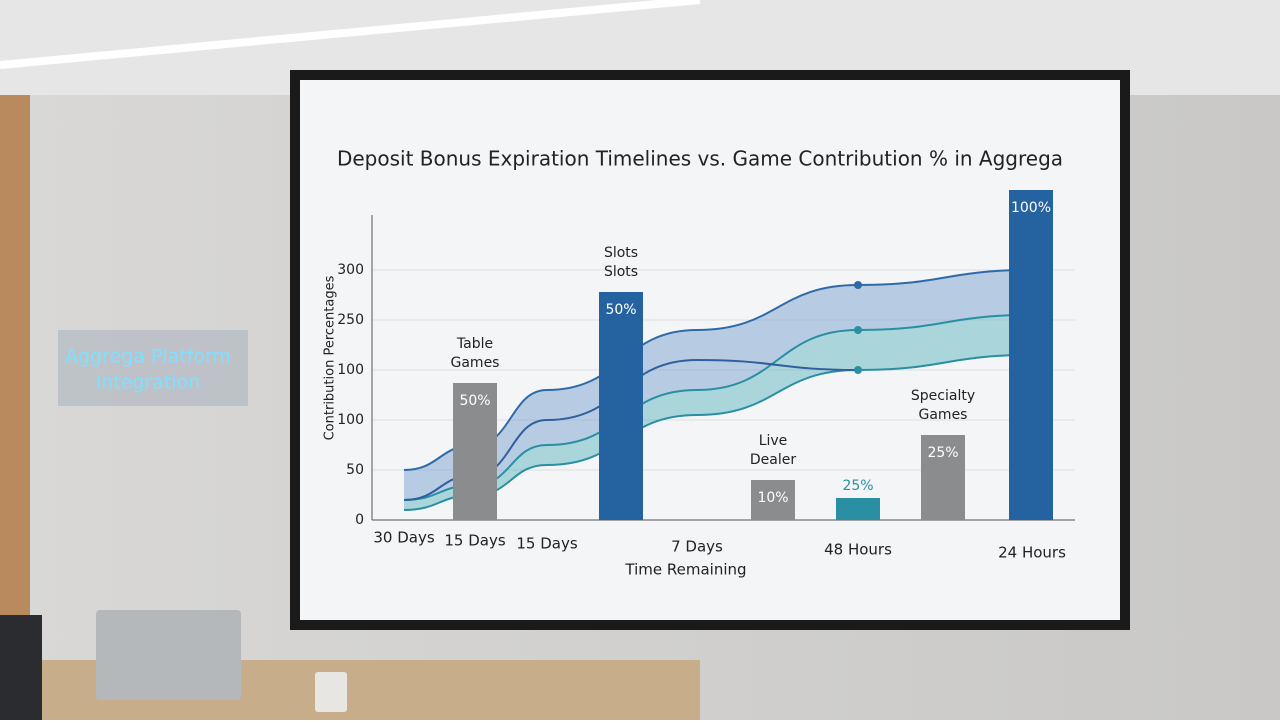 This screenshot has width=1280, height=724. Describe the element at coordinates (685, 570) in the screenshot. I see `x-axis-label: Time Remaining` at that location.